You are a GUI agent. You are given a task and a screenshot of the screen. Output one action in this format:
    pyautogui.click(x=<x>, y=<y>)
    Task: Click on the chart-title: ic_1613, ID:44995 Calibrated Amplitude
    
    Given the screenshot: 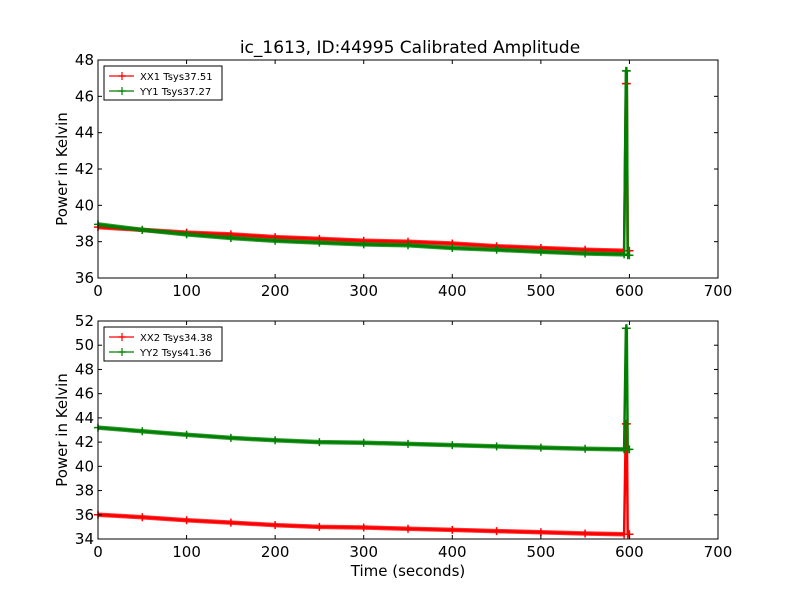 What is the action you would take?
    pyautogui.click(x=410, y=48)
    